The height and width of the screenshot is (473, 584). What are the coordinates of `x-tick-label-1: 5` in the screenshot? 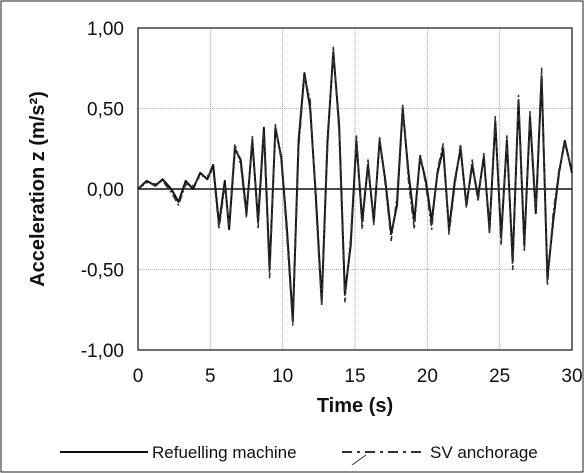 It's located at (210, 376).